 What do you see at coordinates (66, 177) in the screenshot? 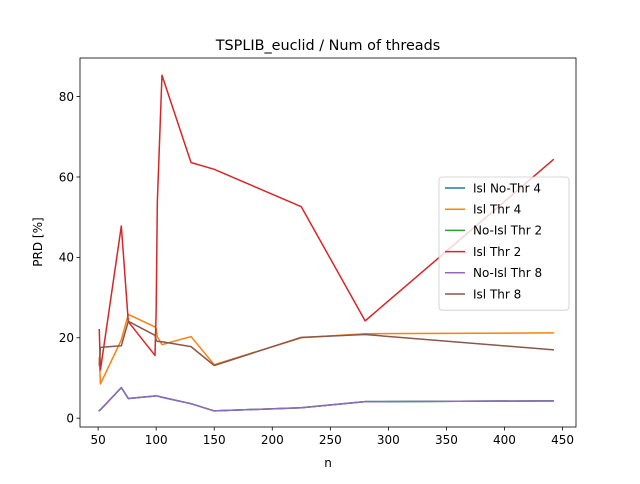
I see `y-tick-label: 60` at bounding box center [66, 177].